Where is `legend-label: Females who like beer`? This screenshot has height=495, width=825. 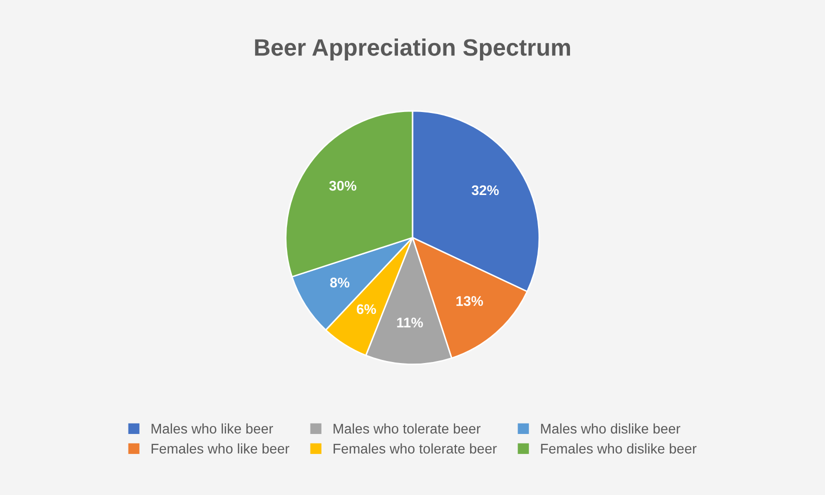
legend-label: Females who like beer is located at coordinates (221, 448).